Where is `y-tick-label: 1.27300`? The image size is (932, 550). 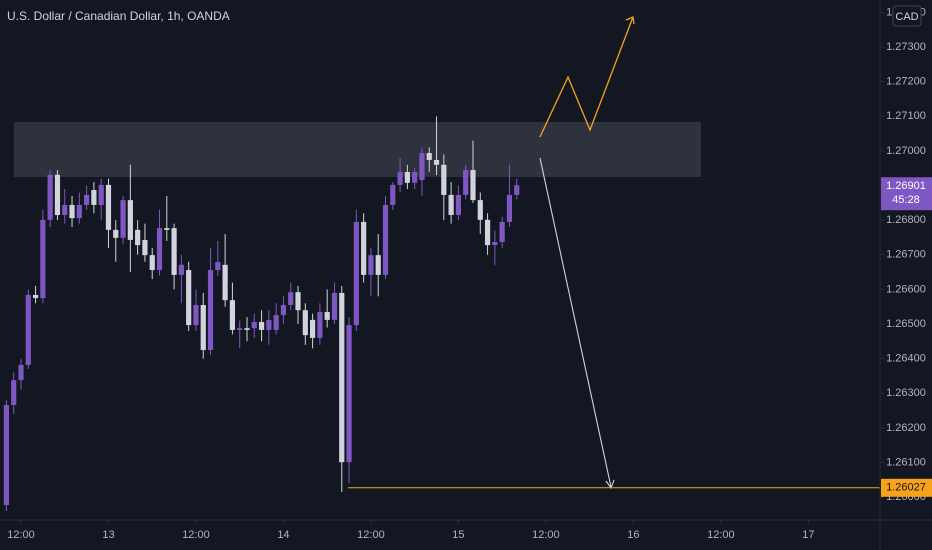 y-tick-label: 1.27300 is located at coordinates (906, 47).